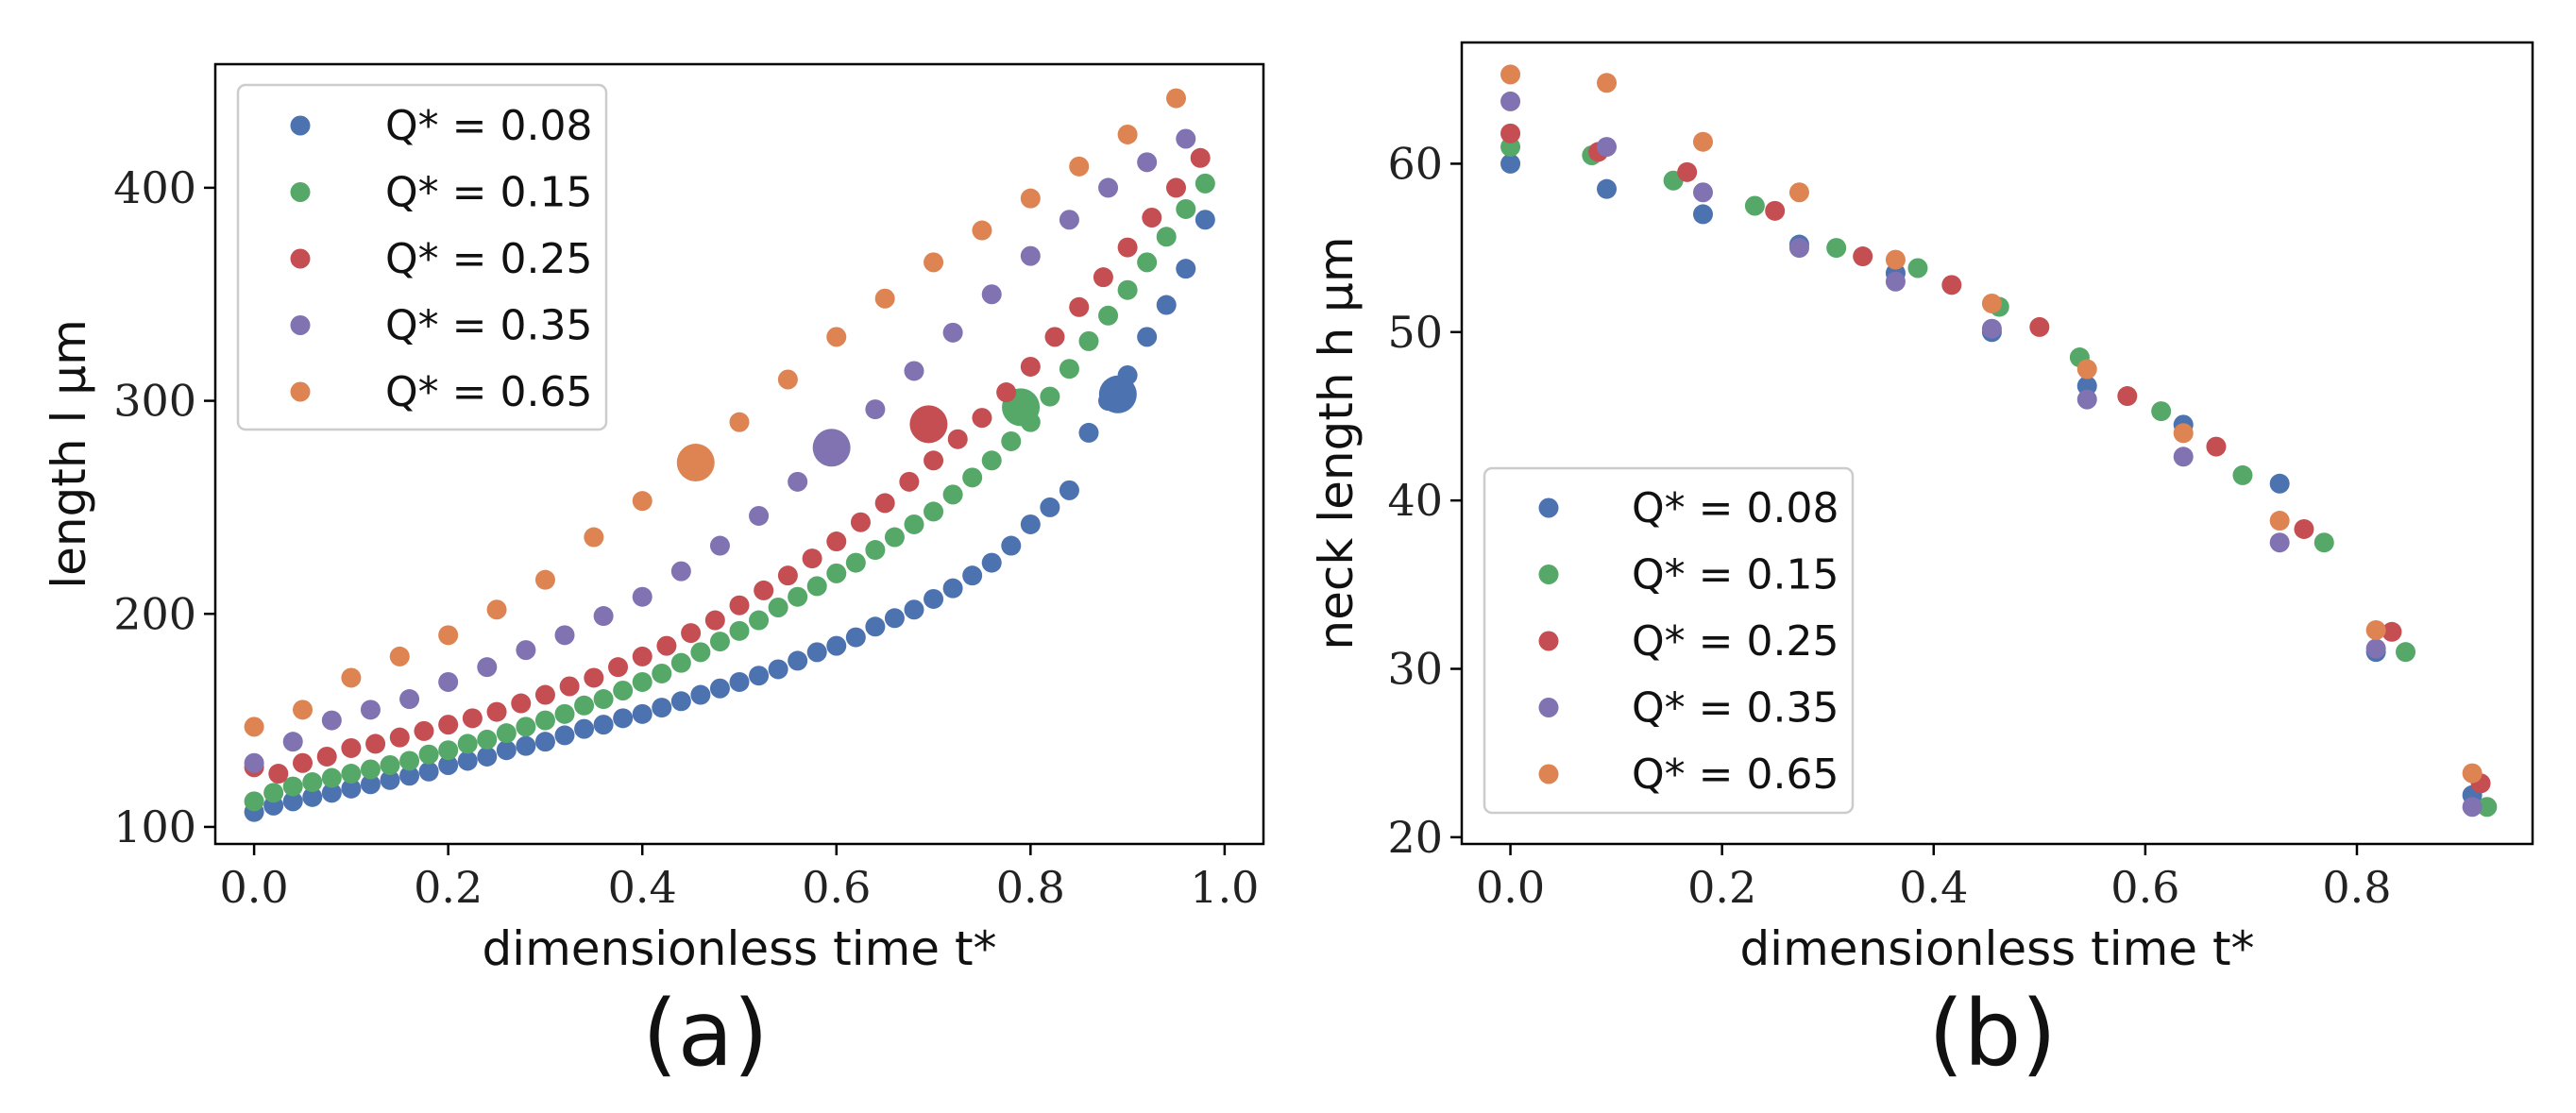 The image size is (2576, 1113). Describe the element at coordinates (154, 187) in the screenshot. I see `y-tick-label: 400` at that location.